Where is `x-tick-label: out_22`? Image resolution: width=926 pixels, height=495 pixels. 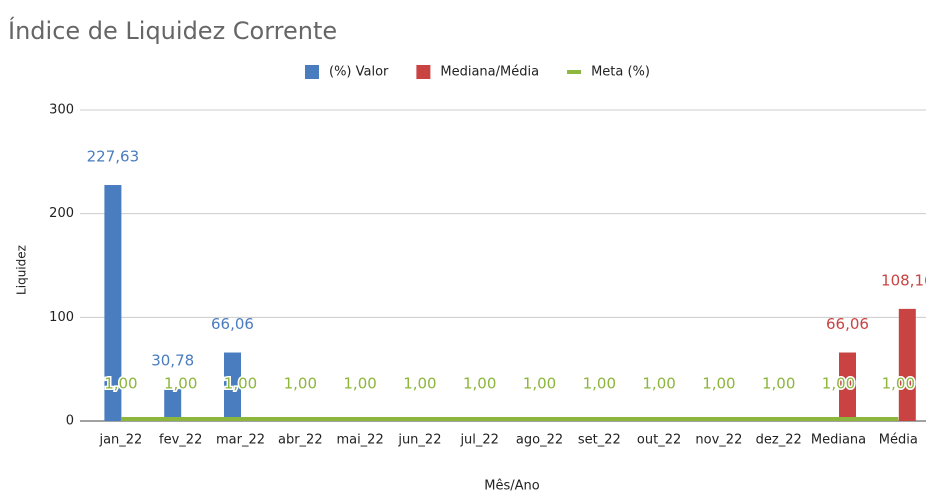 x-tick-label: out_22 is located at coordinates (659, 440).